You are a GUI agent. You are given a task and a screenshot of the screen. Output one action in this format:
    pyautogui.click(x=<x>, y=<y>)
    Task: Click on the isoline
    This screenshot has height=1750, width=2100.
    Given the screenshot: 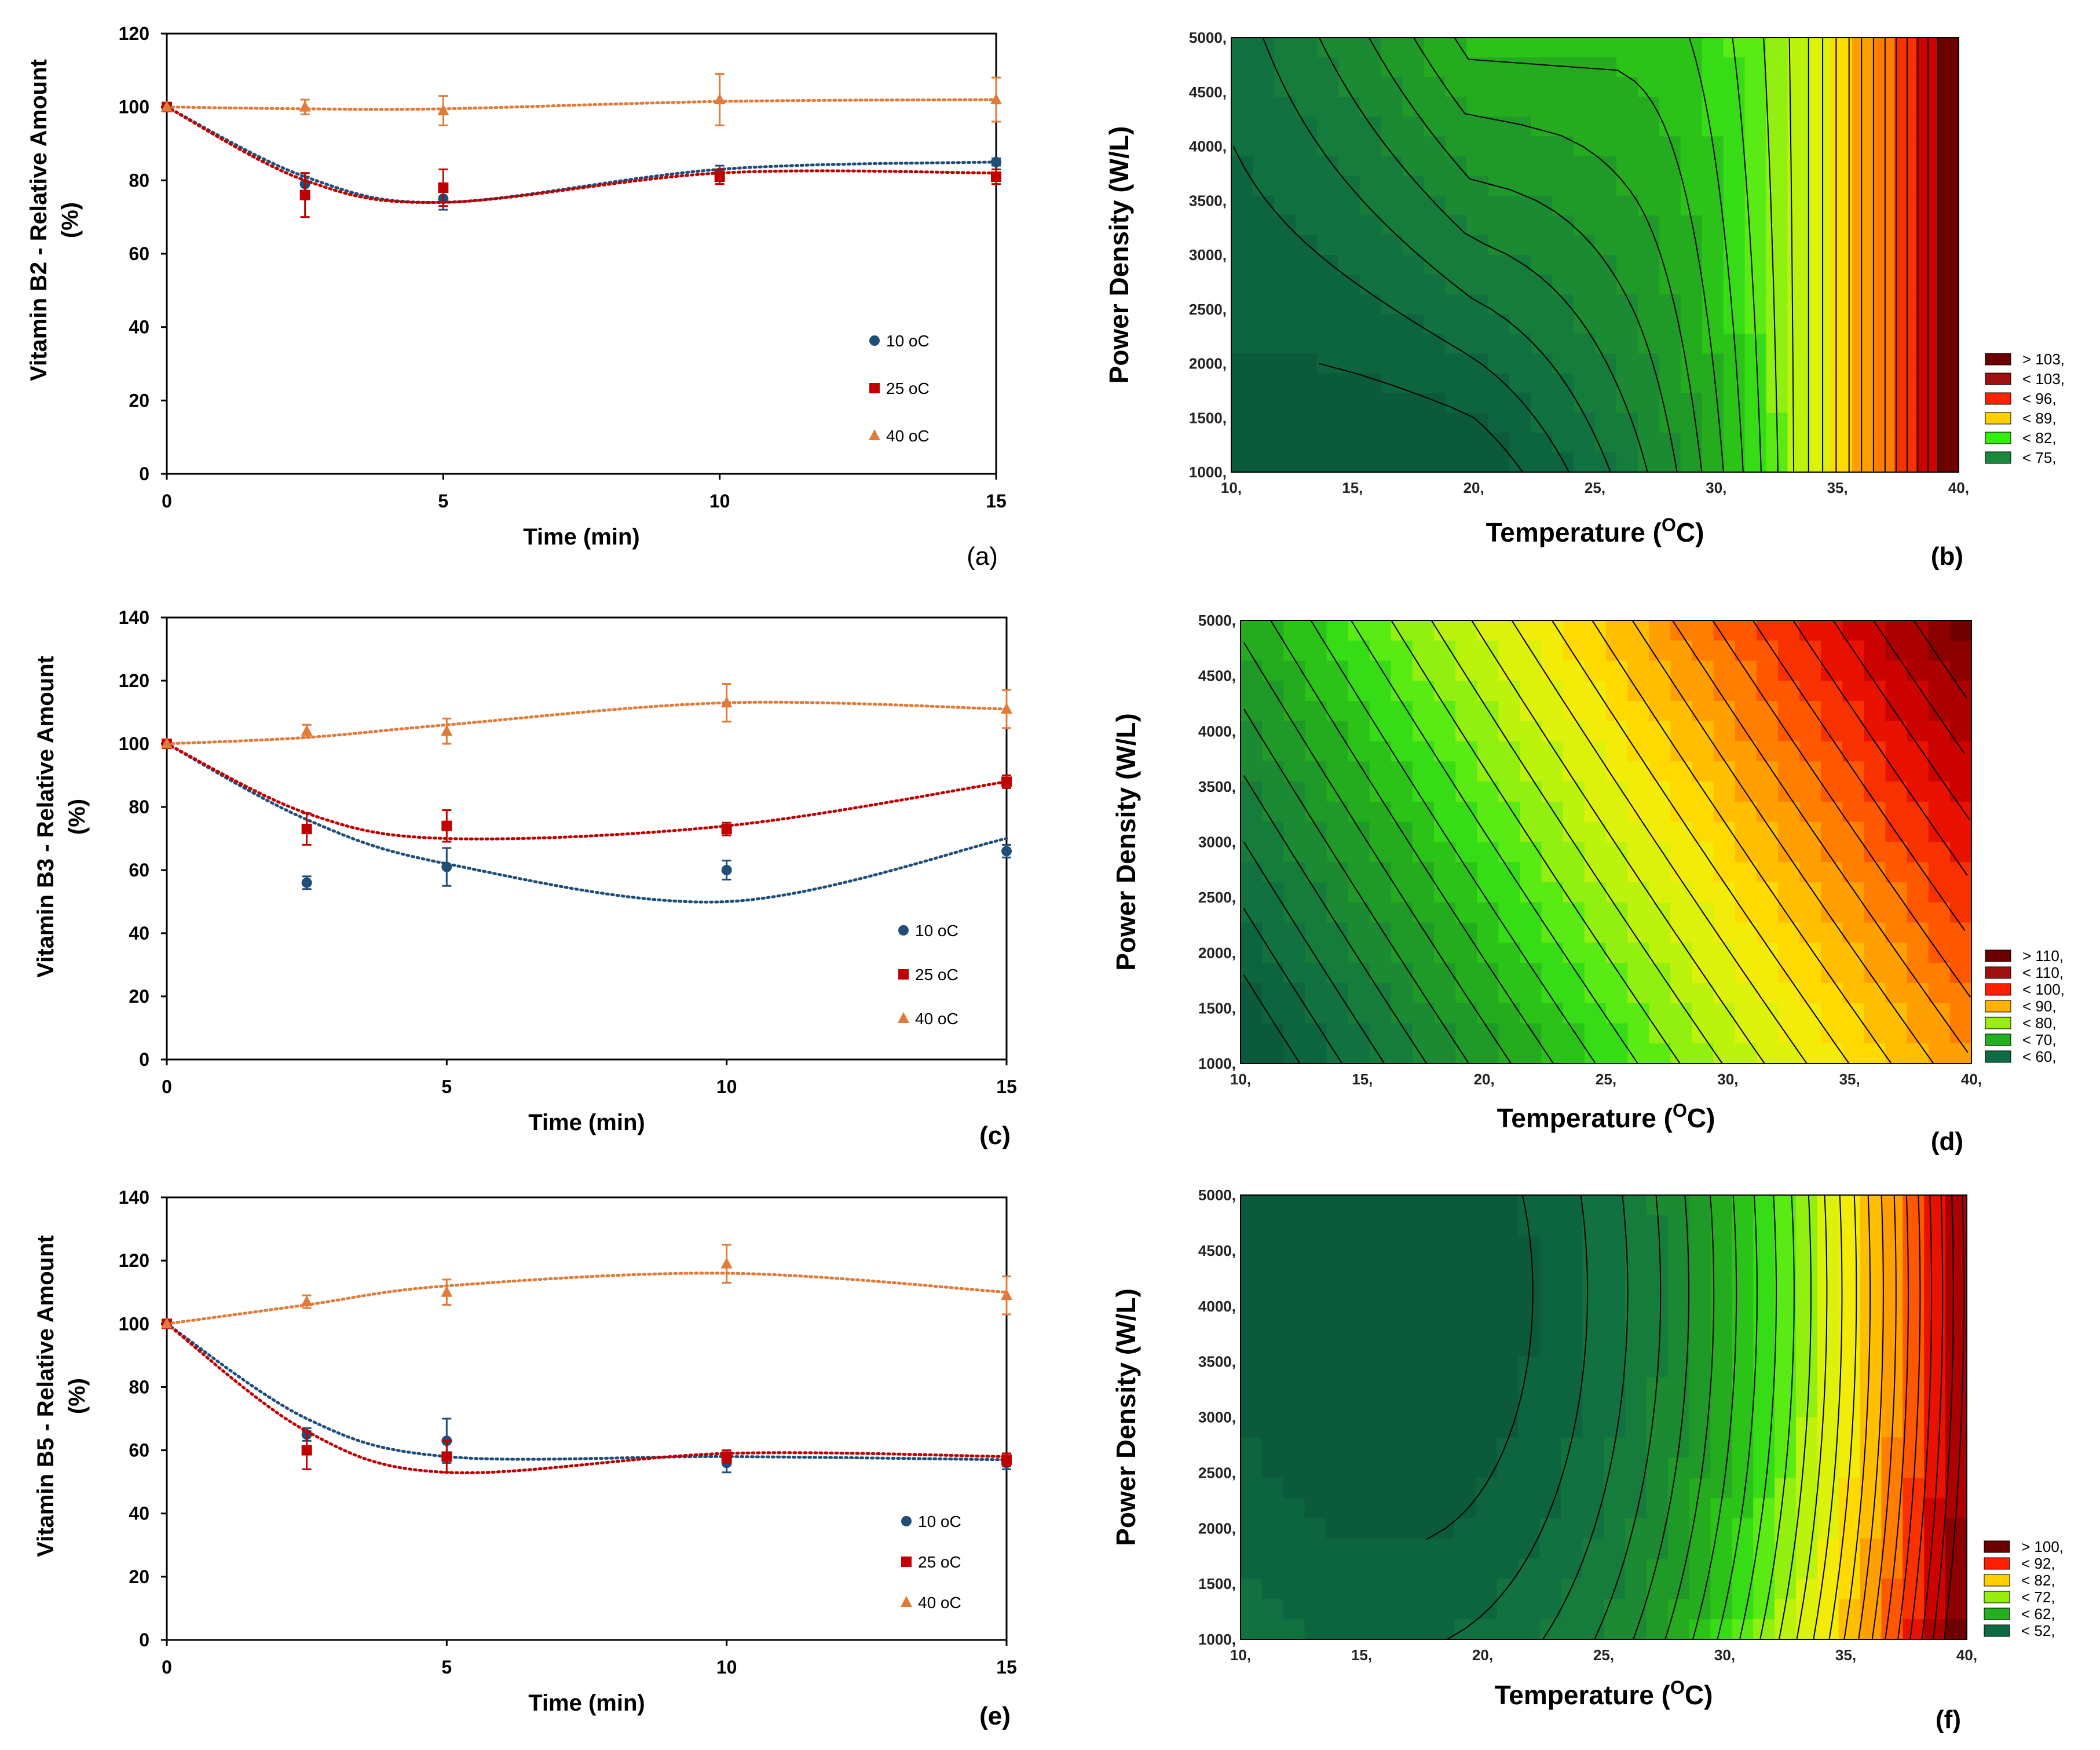 What is the action you would take?
    pyautogui.click(x=1771, y=255)
    